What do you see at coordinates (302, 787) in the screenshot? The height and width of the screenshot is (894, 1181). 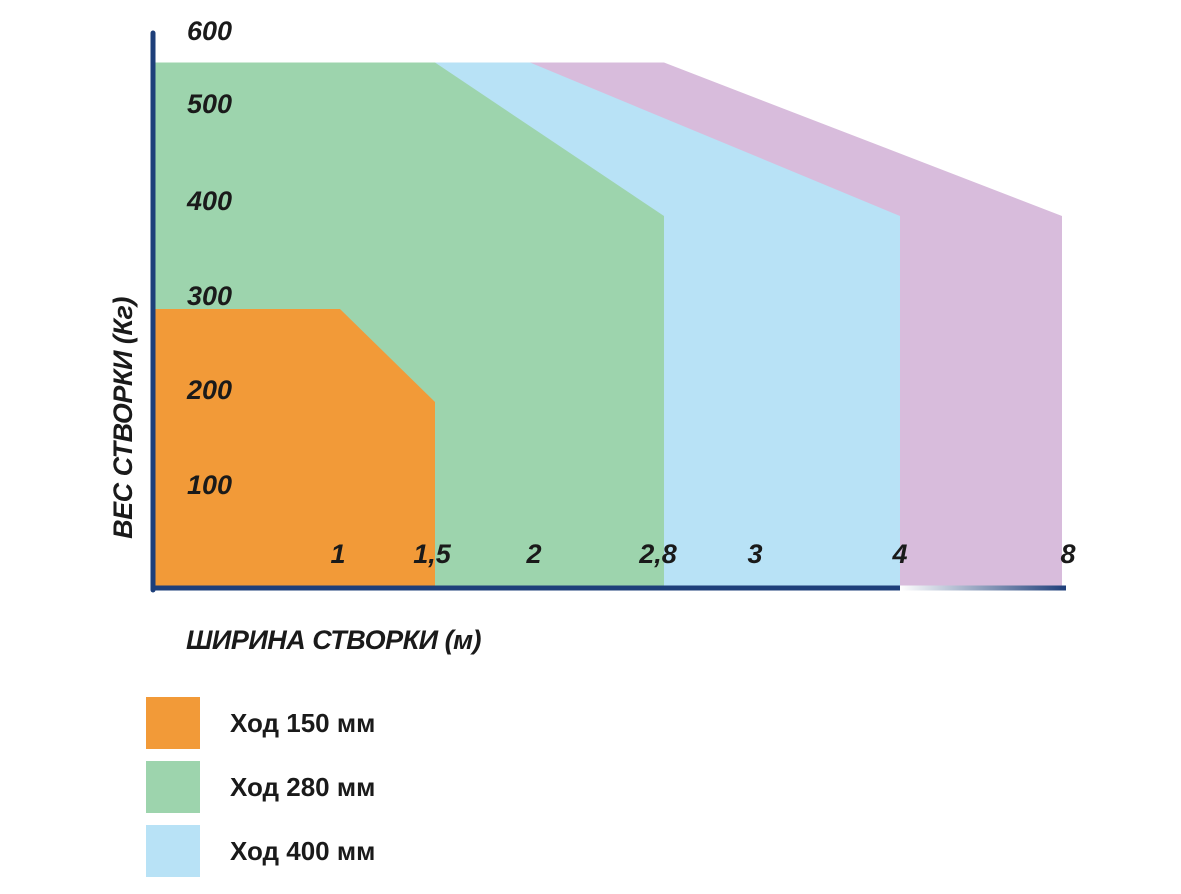 I see `legend-label-1: Ход 280 мм` at bounding box center [302, 787].